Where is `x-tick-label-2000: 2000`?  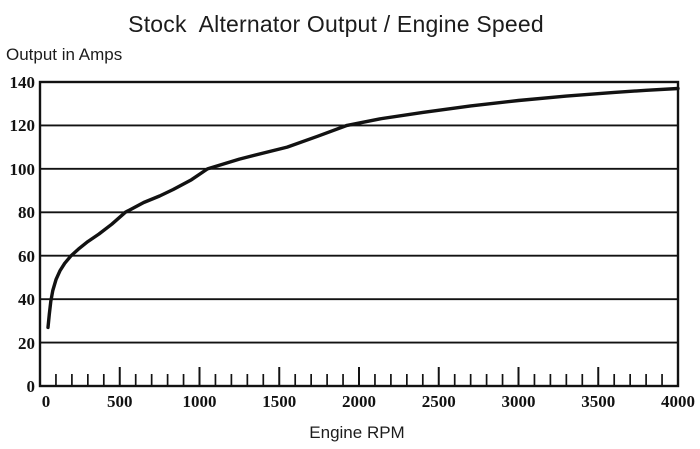
x-tick-label-2000: 2000 is located at coordinates (359, 401).